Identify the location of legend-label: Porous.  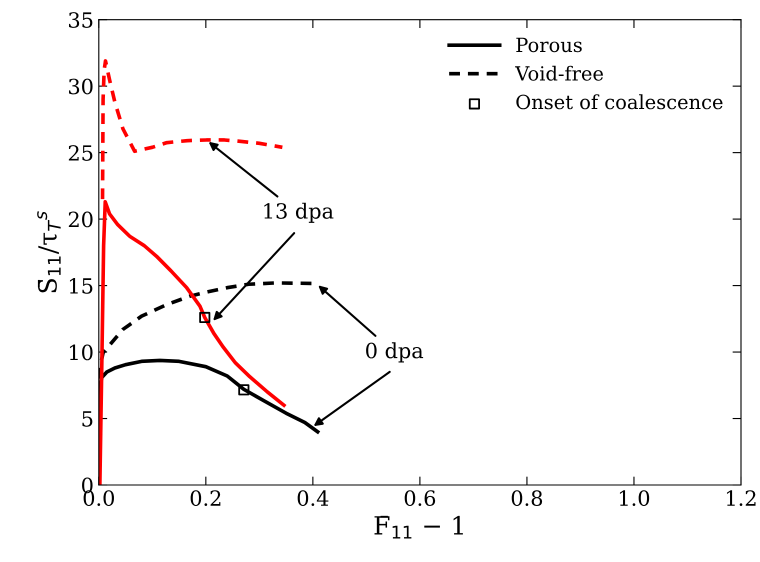
(549, 45).